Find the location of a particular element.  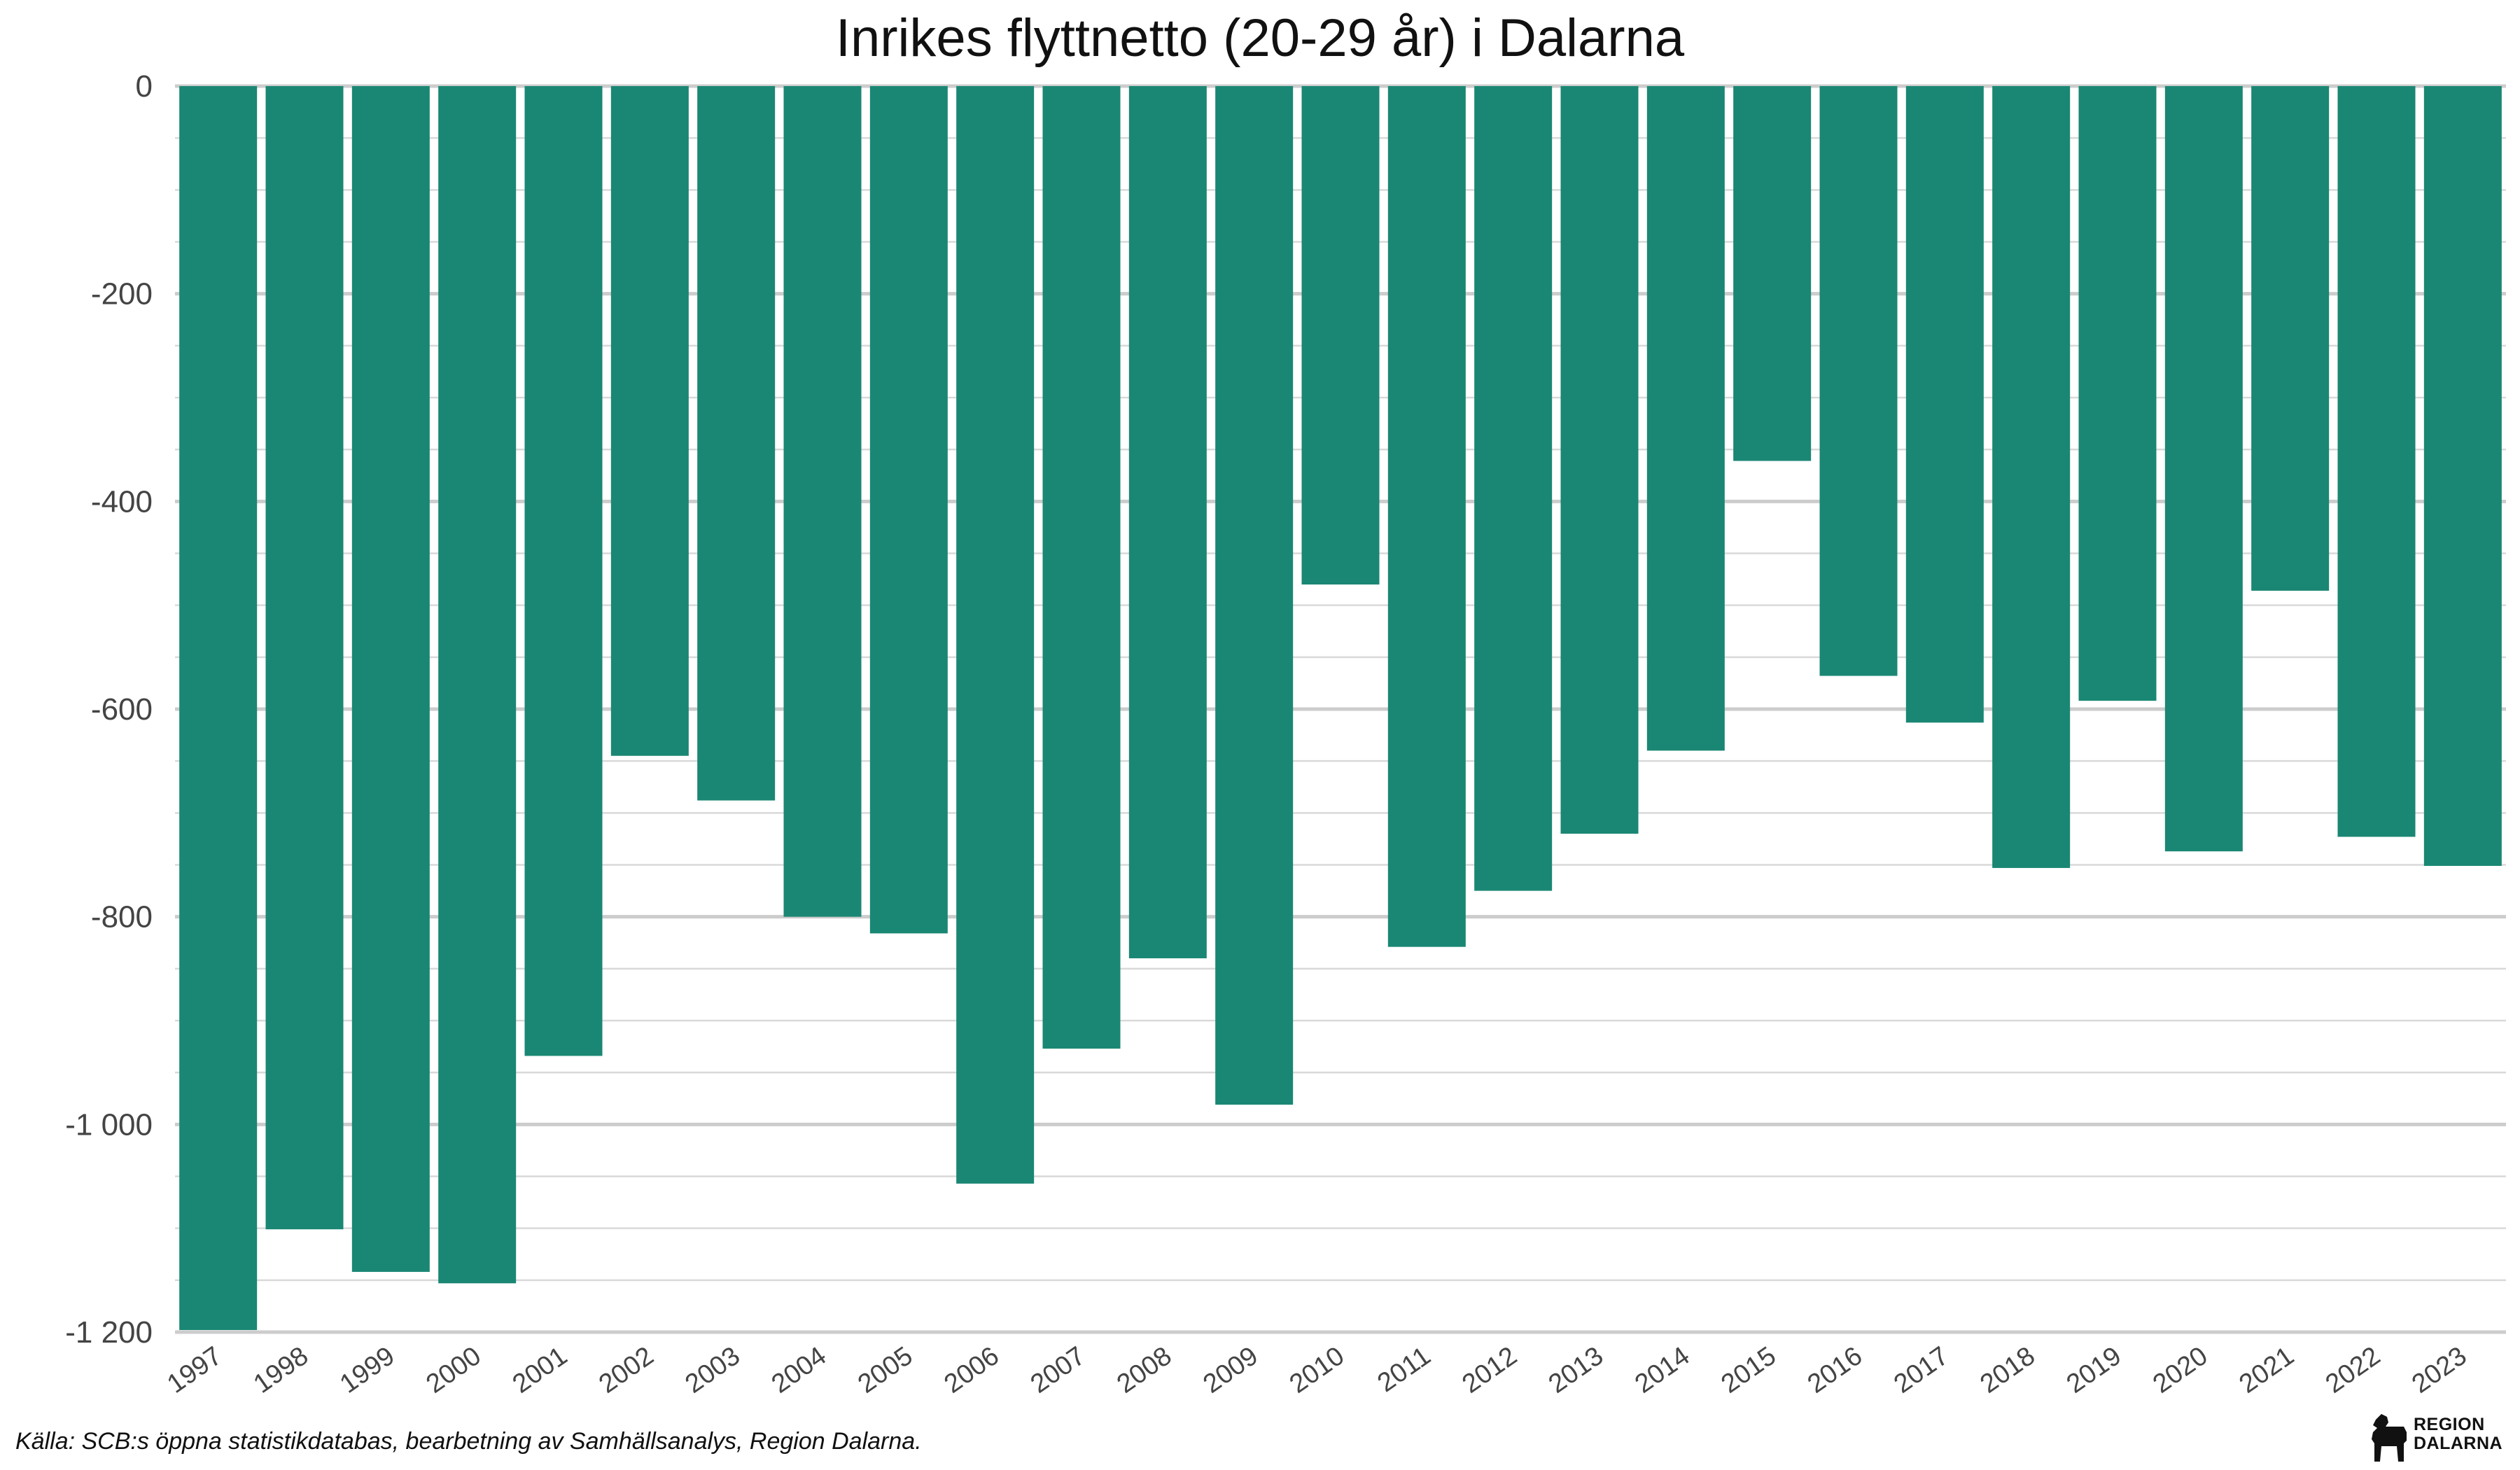

bar-2004 is located at coordinates (822, 501).